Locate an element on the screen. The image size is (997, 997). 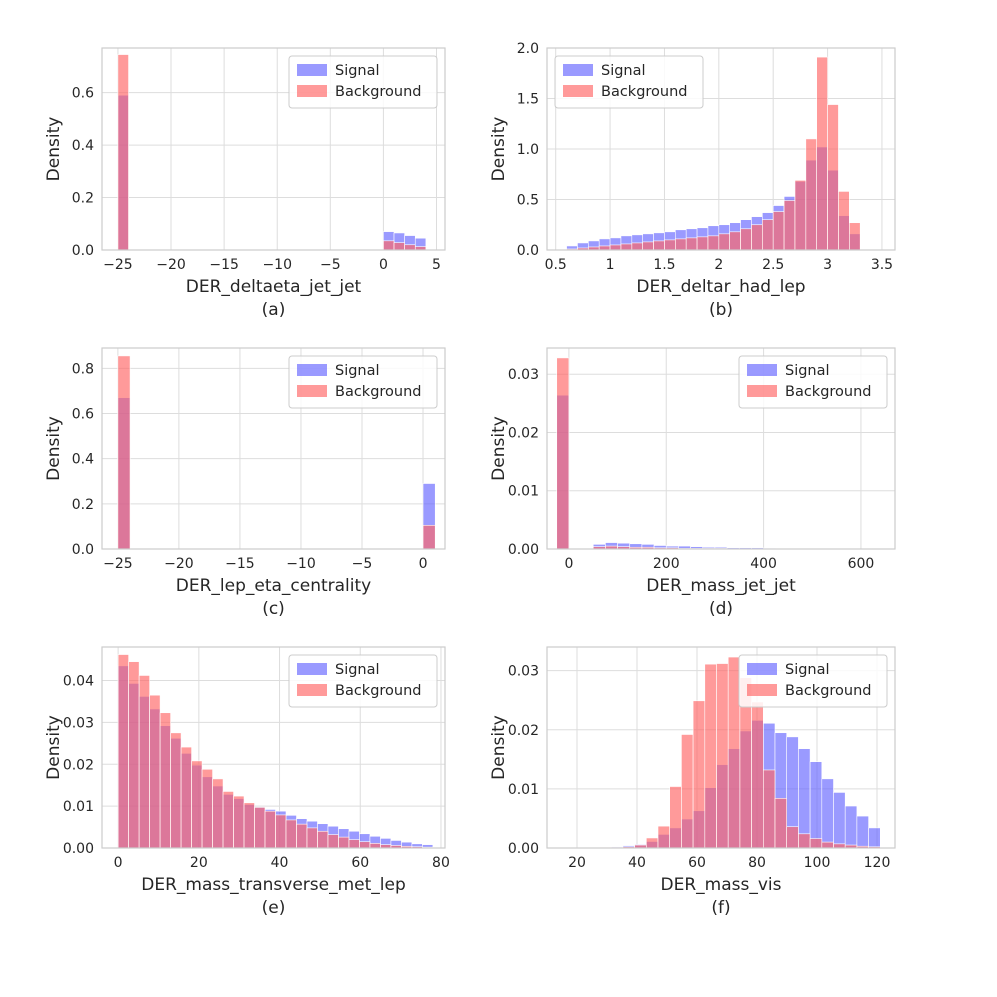
legend-label-signal: Signal is located at coordinates (357, 371).